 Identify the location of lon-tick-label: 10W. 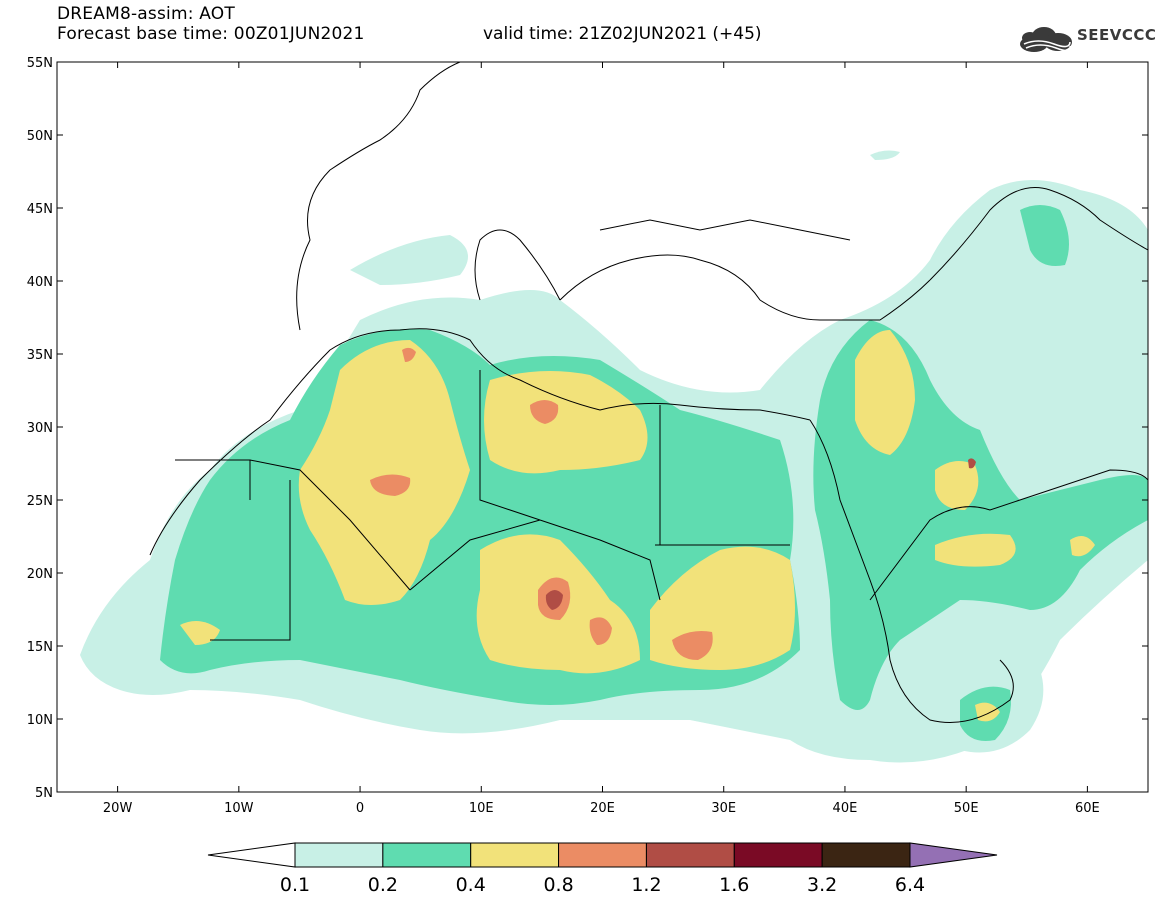
(239, 808).